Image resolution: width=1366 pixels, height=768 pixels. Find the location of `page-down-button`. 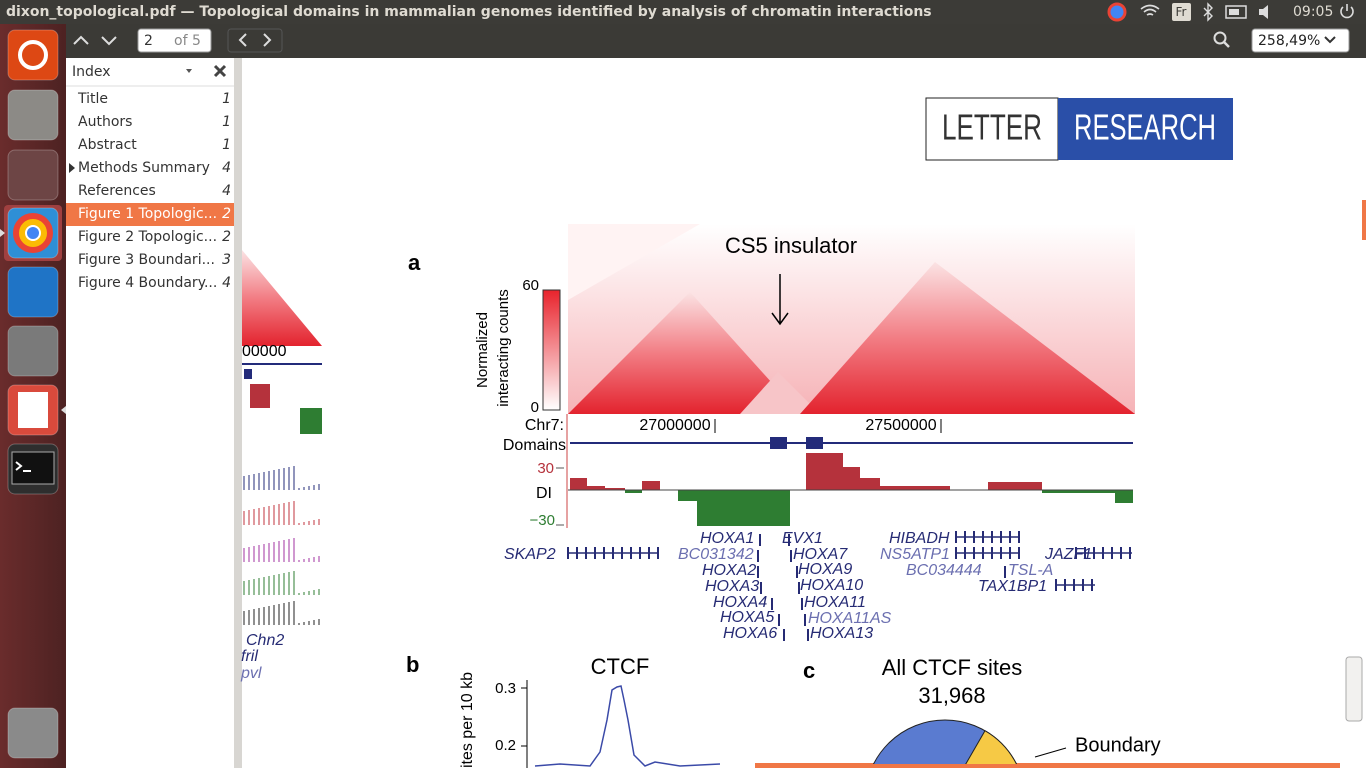

page-down-button is located at coordinates (109, 41).